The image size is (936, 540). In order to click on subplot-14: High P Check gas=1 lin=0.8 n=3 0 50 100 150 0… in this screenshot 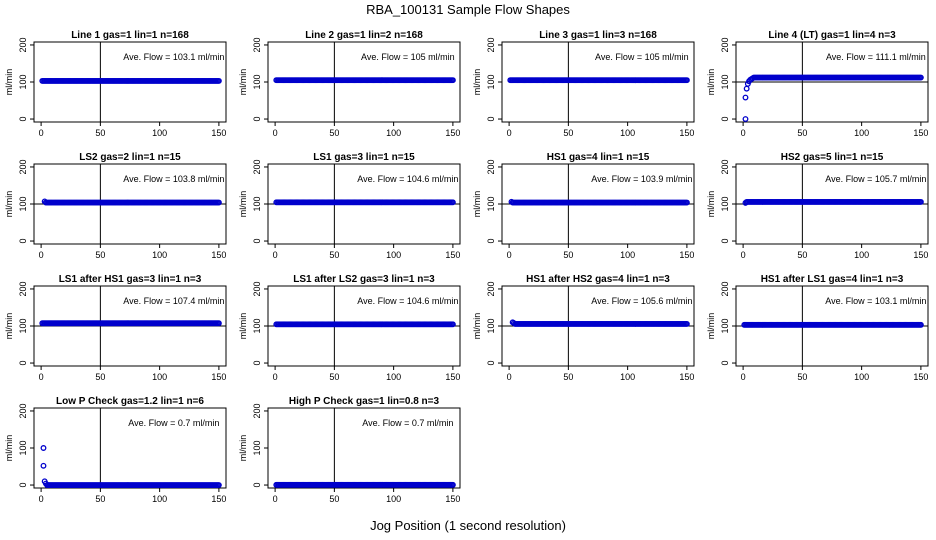, I will do `click(349, 450)`.